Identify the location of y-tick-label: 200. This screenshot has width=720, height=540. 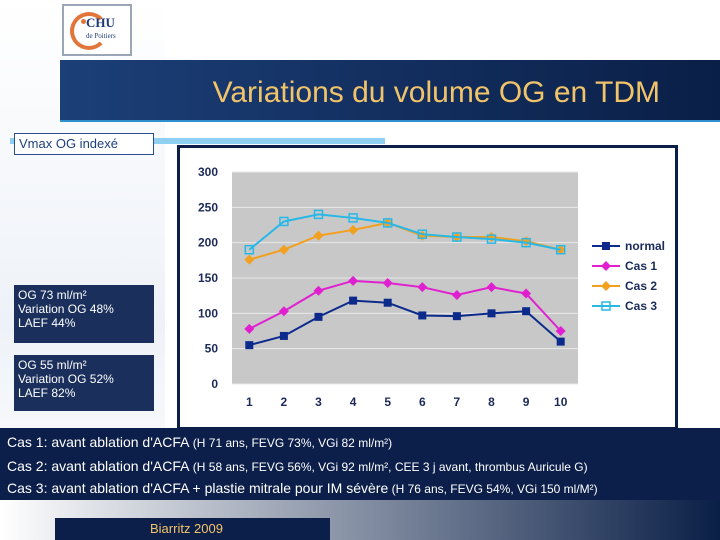
(208, 243).